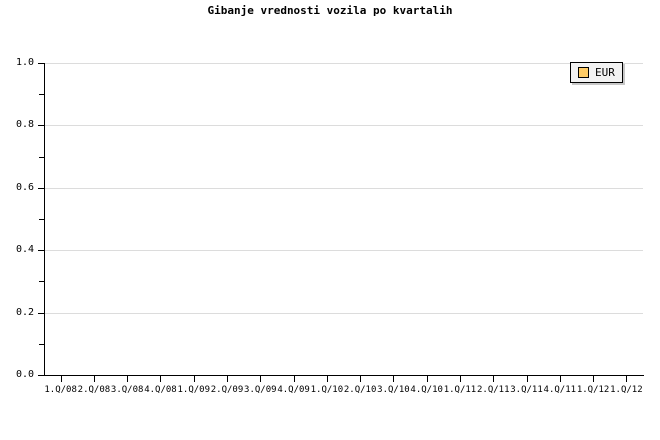 The height and width of the screenshot is (440, 660). I want to click on chart-legend: EUR, so click(596, 72).